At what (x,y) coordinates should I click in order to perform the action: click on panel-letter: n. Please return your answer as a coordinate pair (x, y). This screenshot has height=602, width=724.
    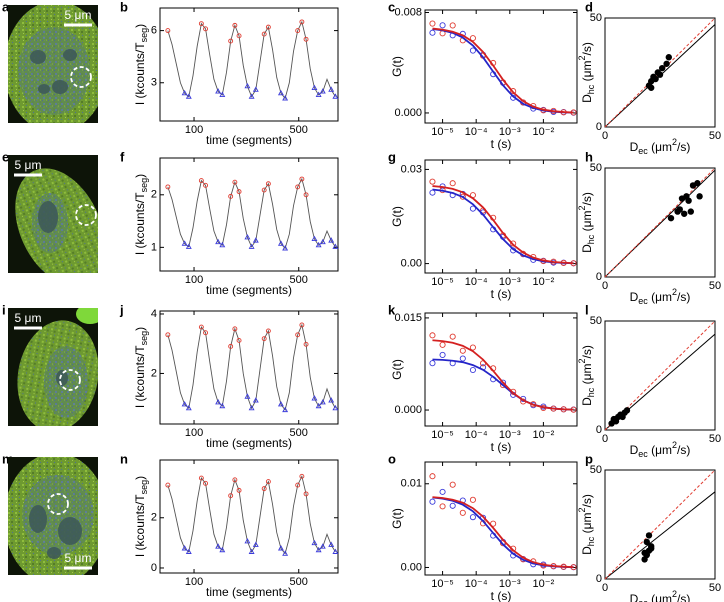
    Looking at the image, I should click on (124, 458).